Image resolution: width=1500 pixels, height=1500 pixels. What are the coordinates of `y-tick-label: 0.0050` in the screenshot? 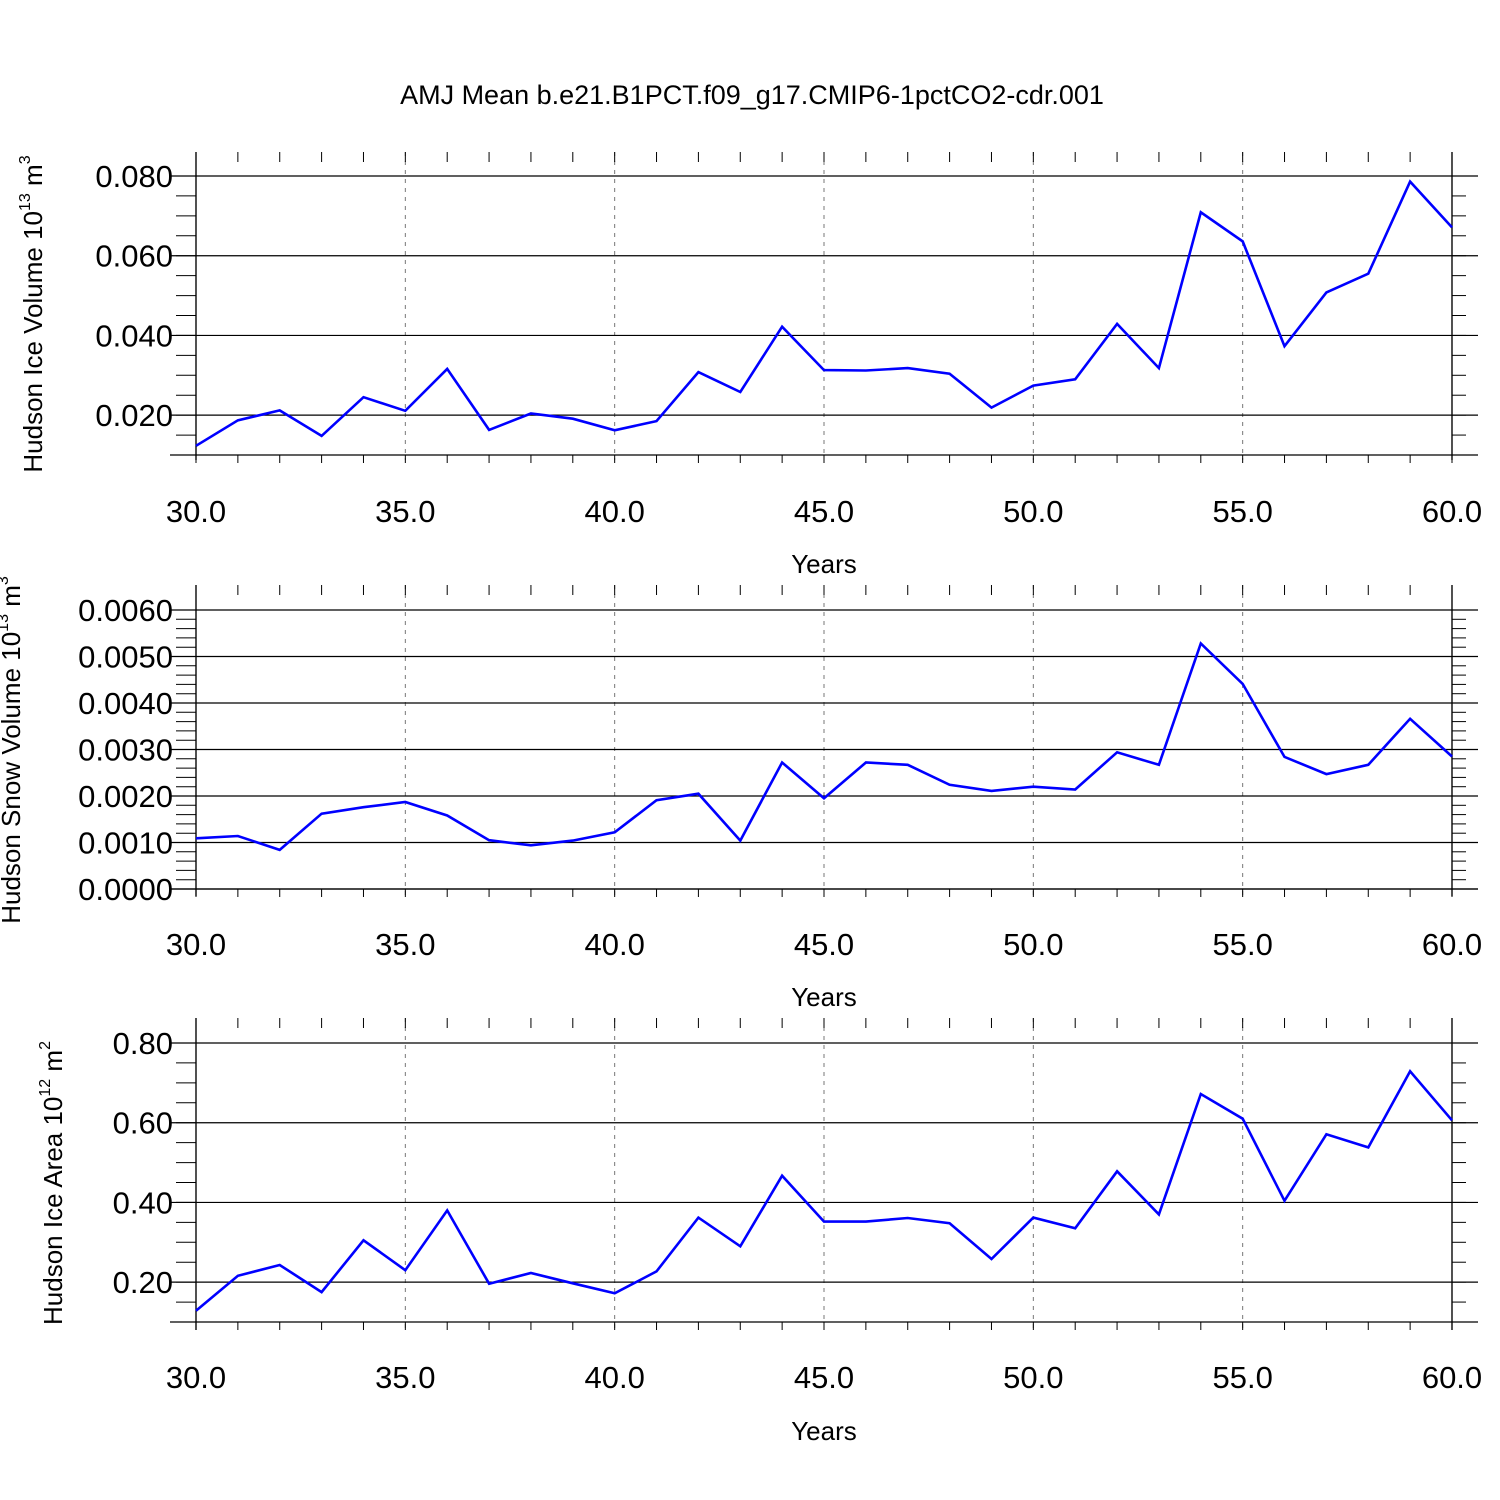 It's located at (125, 657).